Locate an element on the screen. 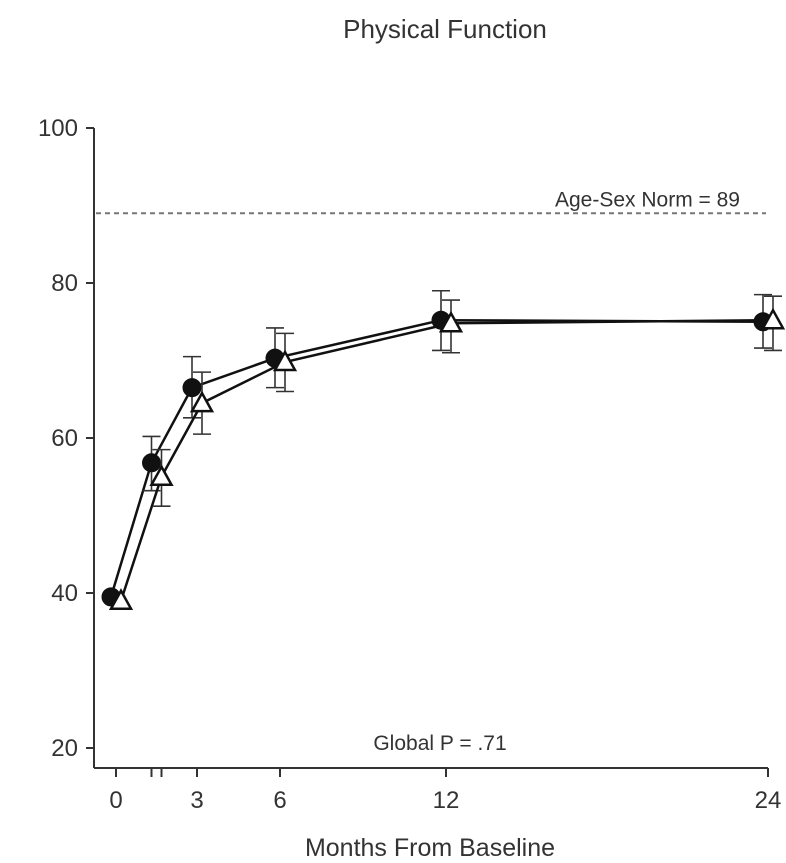 This screenshot has height=863, width=786. chart-title: Physical Function is located at coordinates (445, 29).